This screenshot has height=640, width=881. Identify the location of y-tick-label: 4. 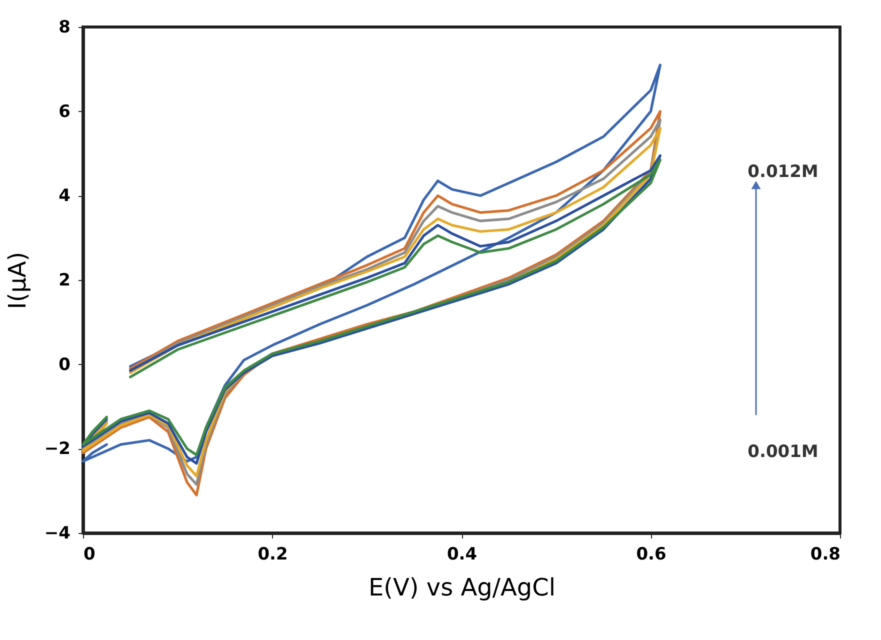
(64, 196).